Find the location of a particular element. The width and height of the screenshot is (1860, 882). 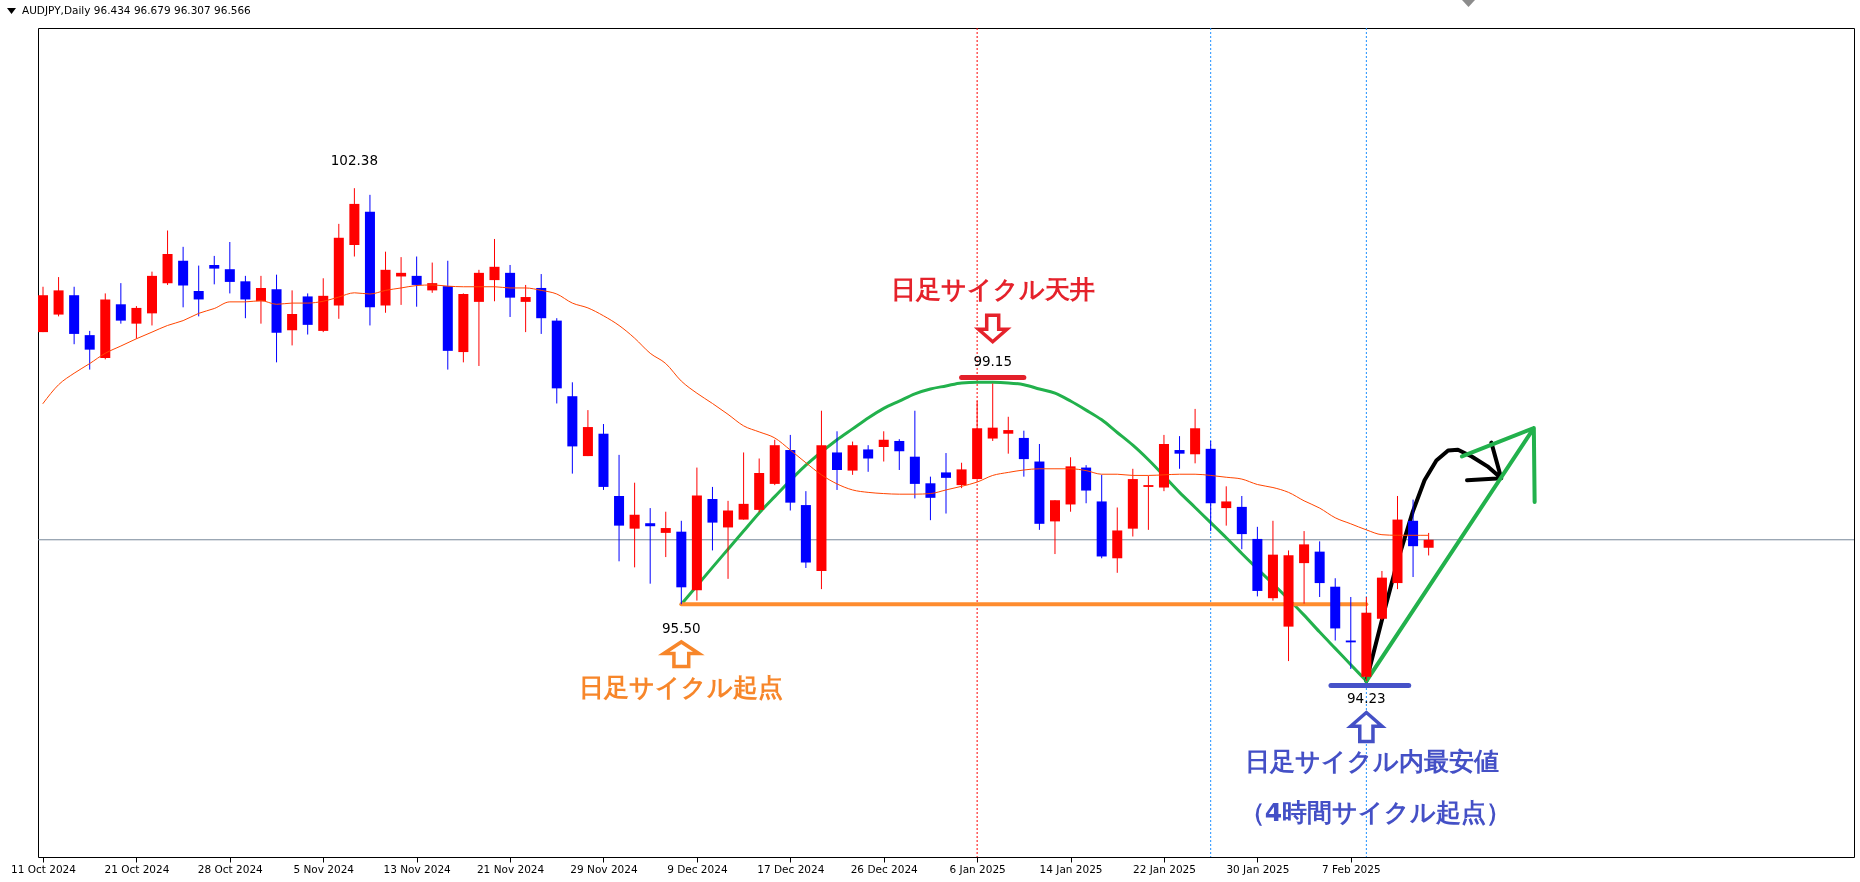

x-tick-label: 5 Nov 2024 is located at coordinates (324, 868).